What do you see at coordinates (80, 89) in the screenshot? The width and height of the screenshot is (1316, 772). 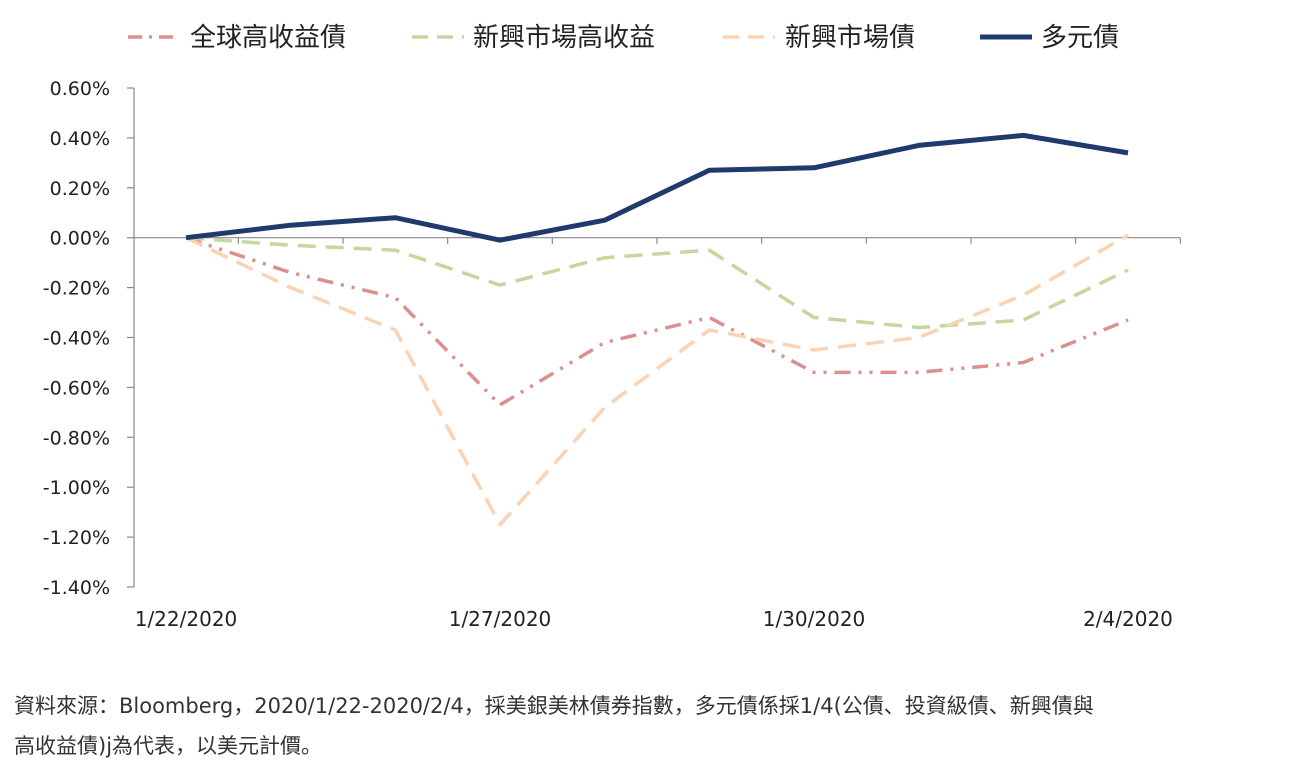 I see `y-tick-label: 0.60%` at bounding box center [80, 89].